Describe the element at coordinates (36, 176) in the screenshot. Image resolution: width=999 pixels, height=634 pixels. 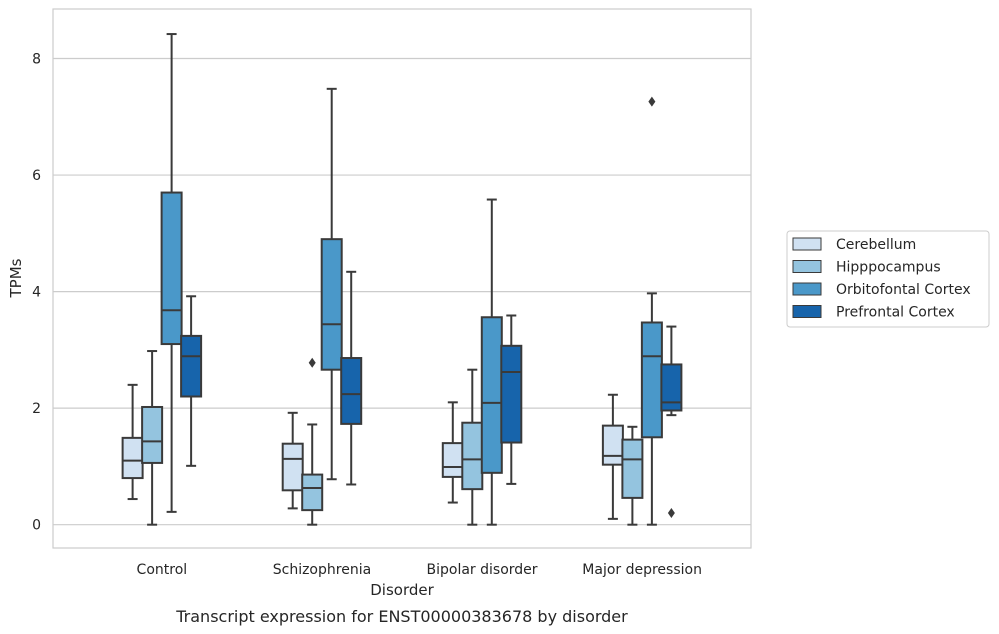
I see `y-tick-label: 6` at that location.